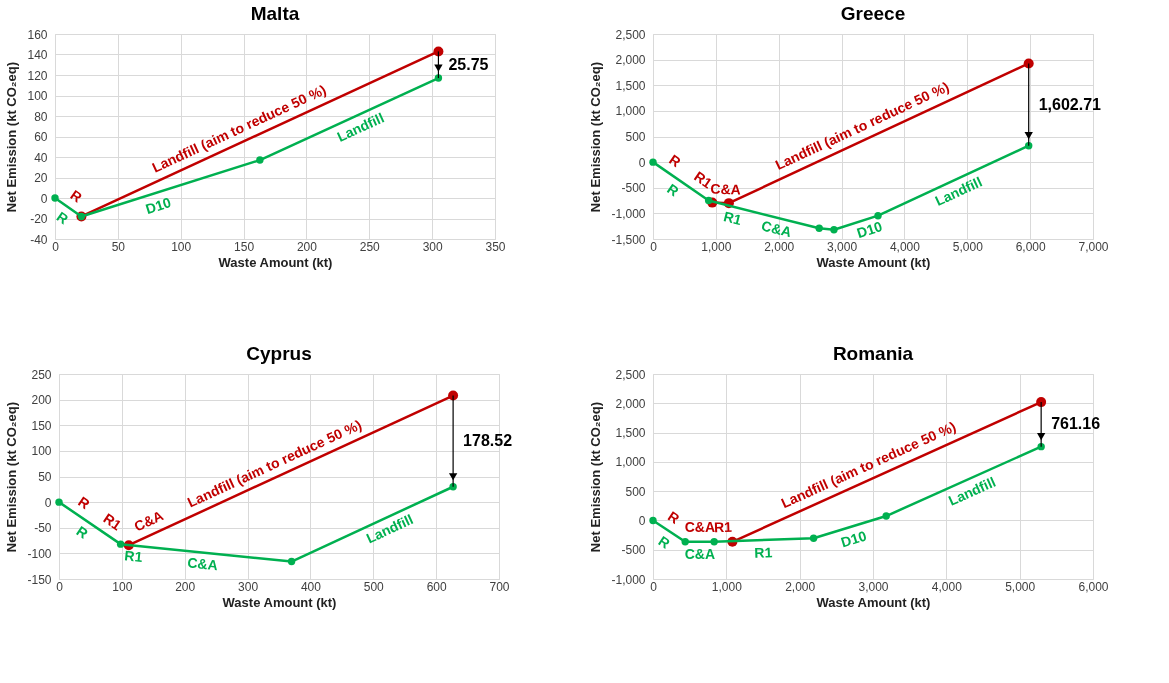 This screenshot has width=1169, height=683. Describe the element at coordinates (1070, 104) in the screenshot. I see `annotation: 1,602.71` at that location.